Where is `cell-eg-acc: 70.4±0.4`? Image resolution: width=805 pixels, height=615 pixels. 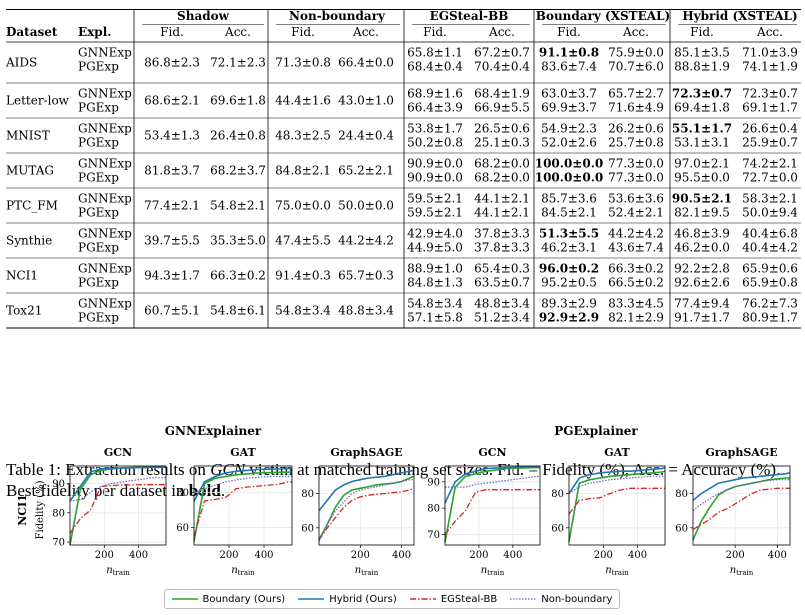
cell-eg-acc: 70.4±0.4 is located at coordinates (502, 67).